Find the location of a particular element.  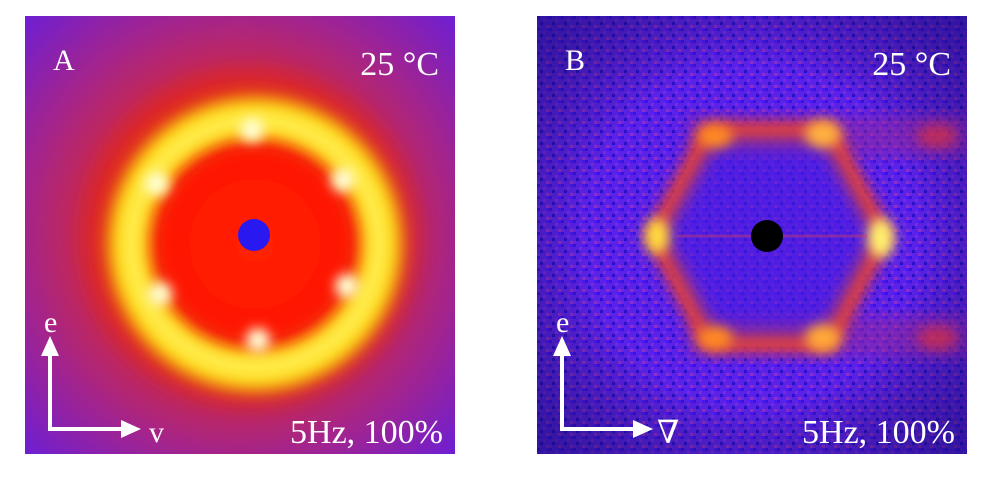

panel-letter: B is located at coordinates (575, 60).